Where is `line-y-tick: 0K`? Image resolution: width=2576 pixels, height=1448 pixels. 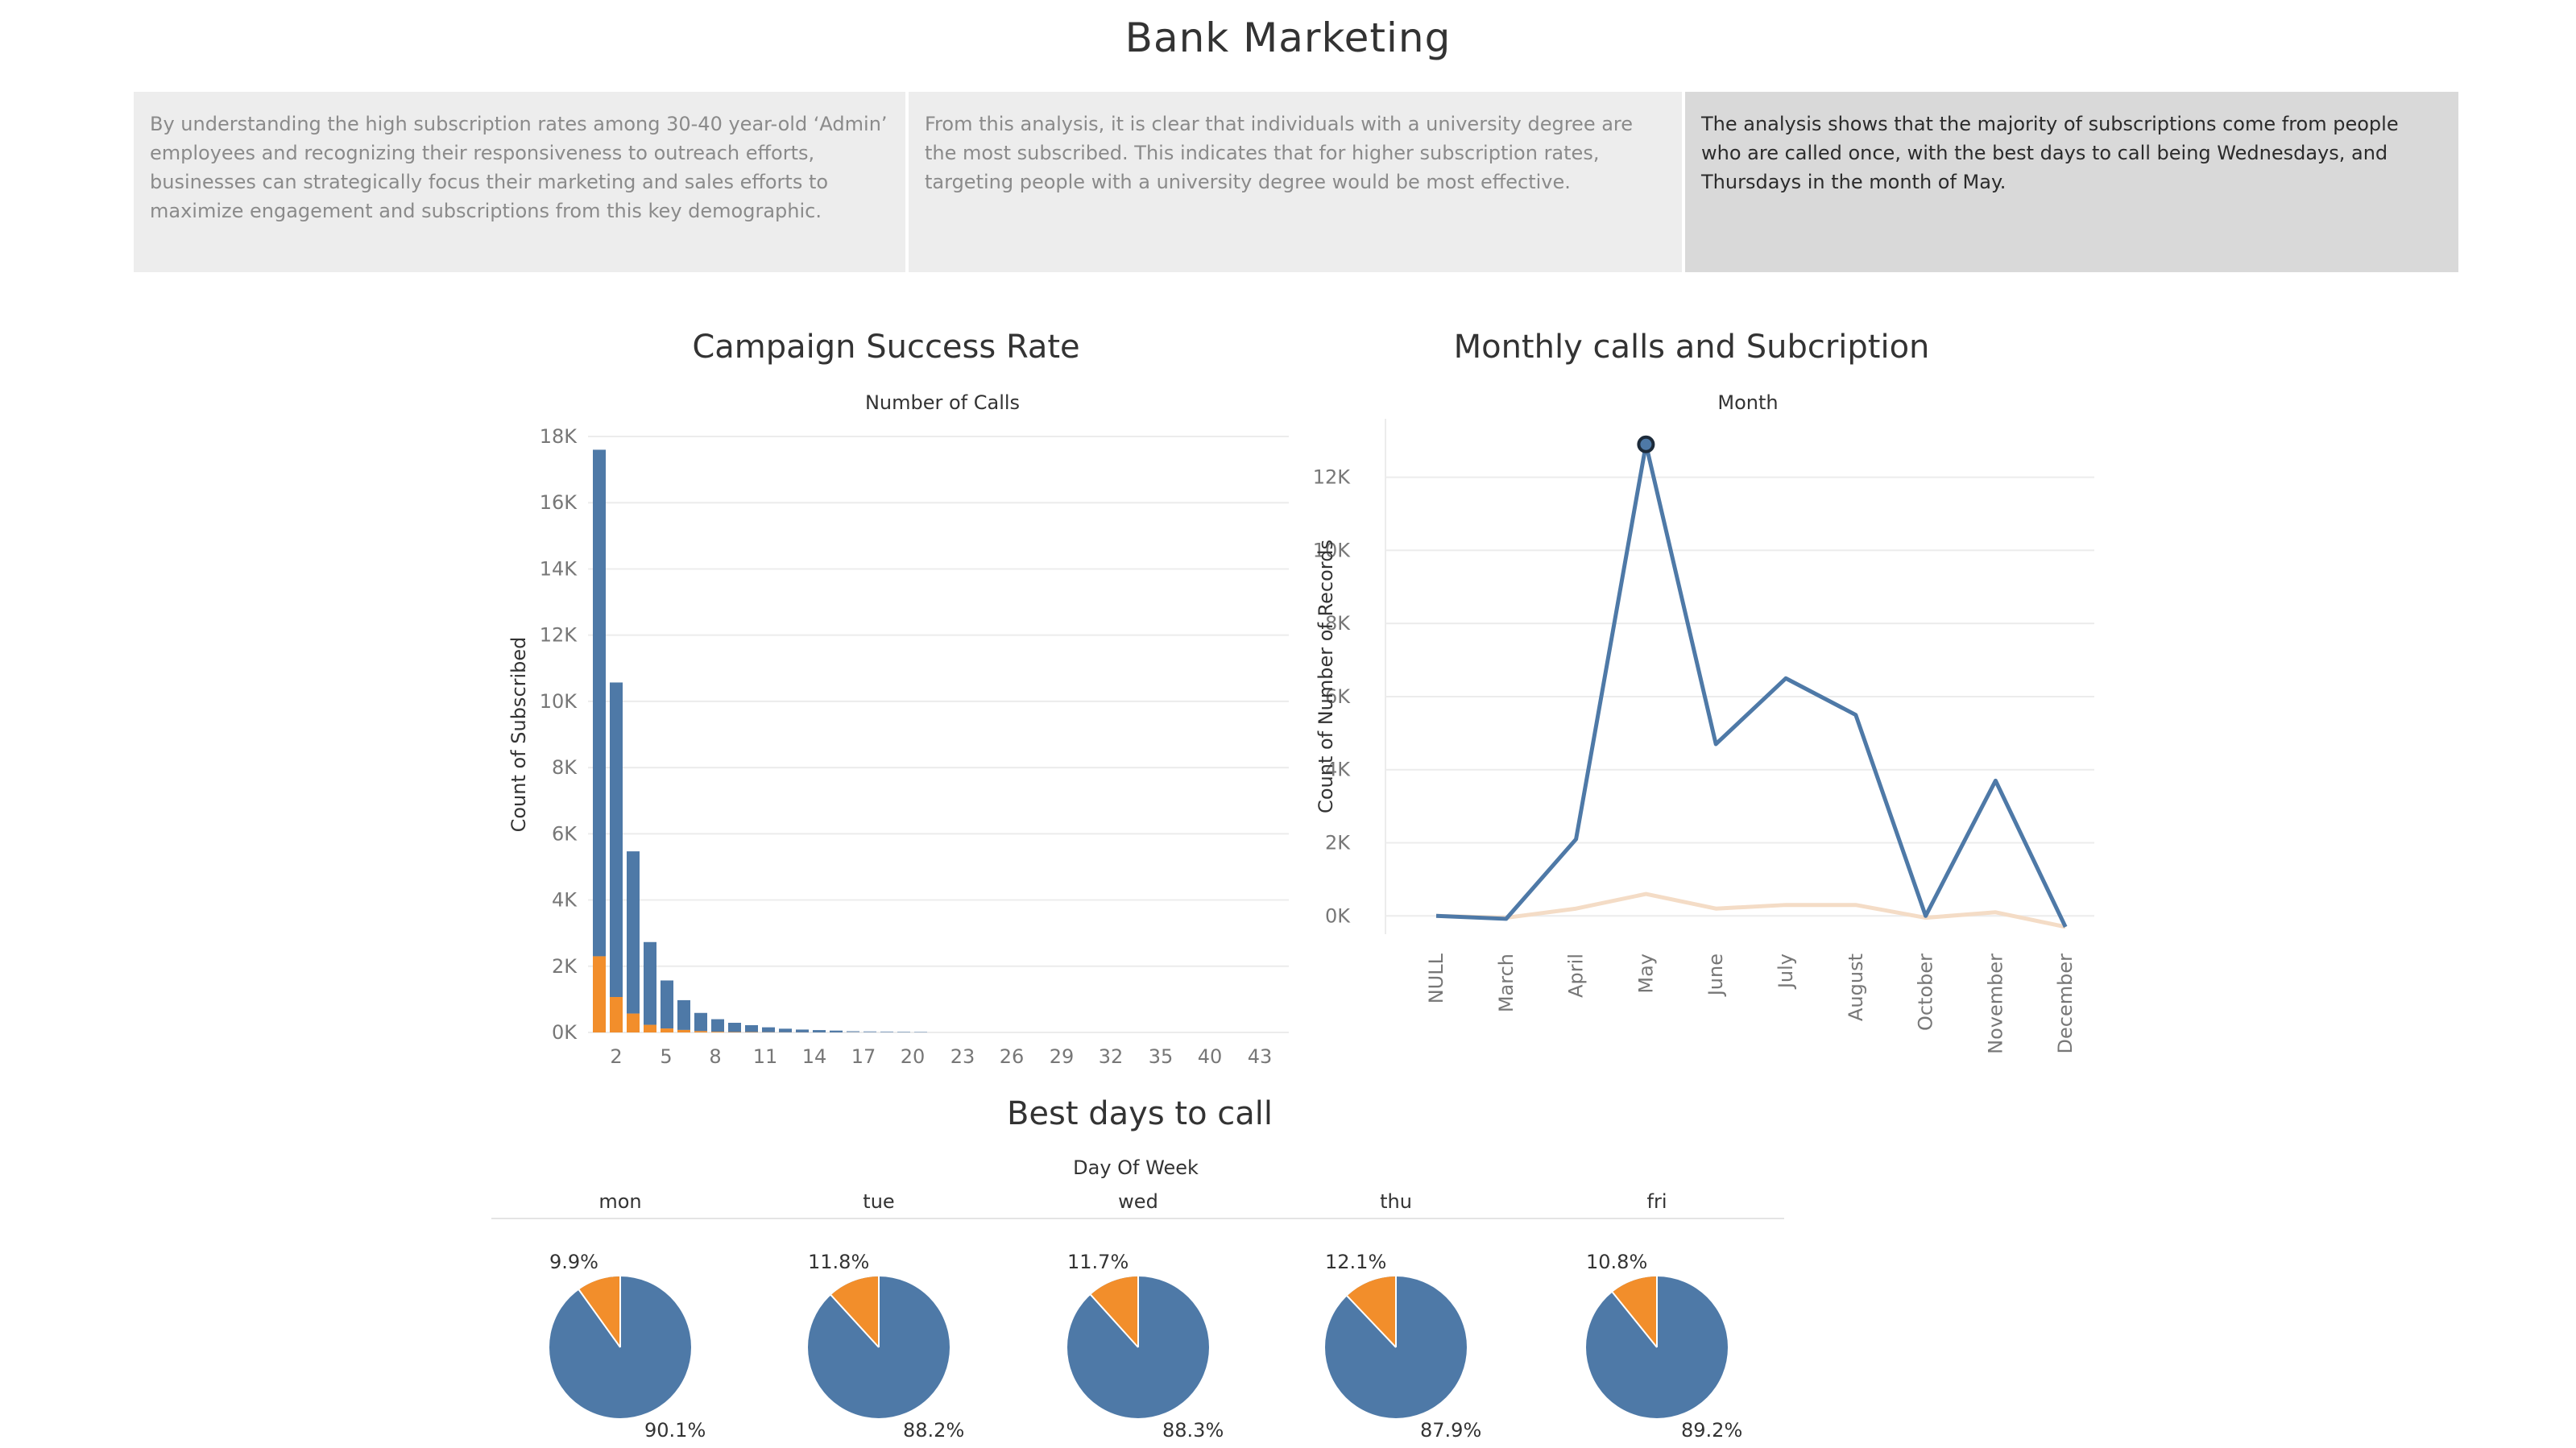
line-y-tick: 0K is located at coordinates (1338, 915).